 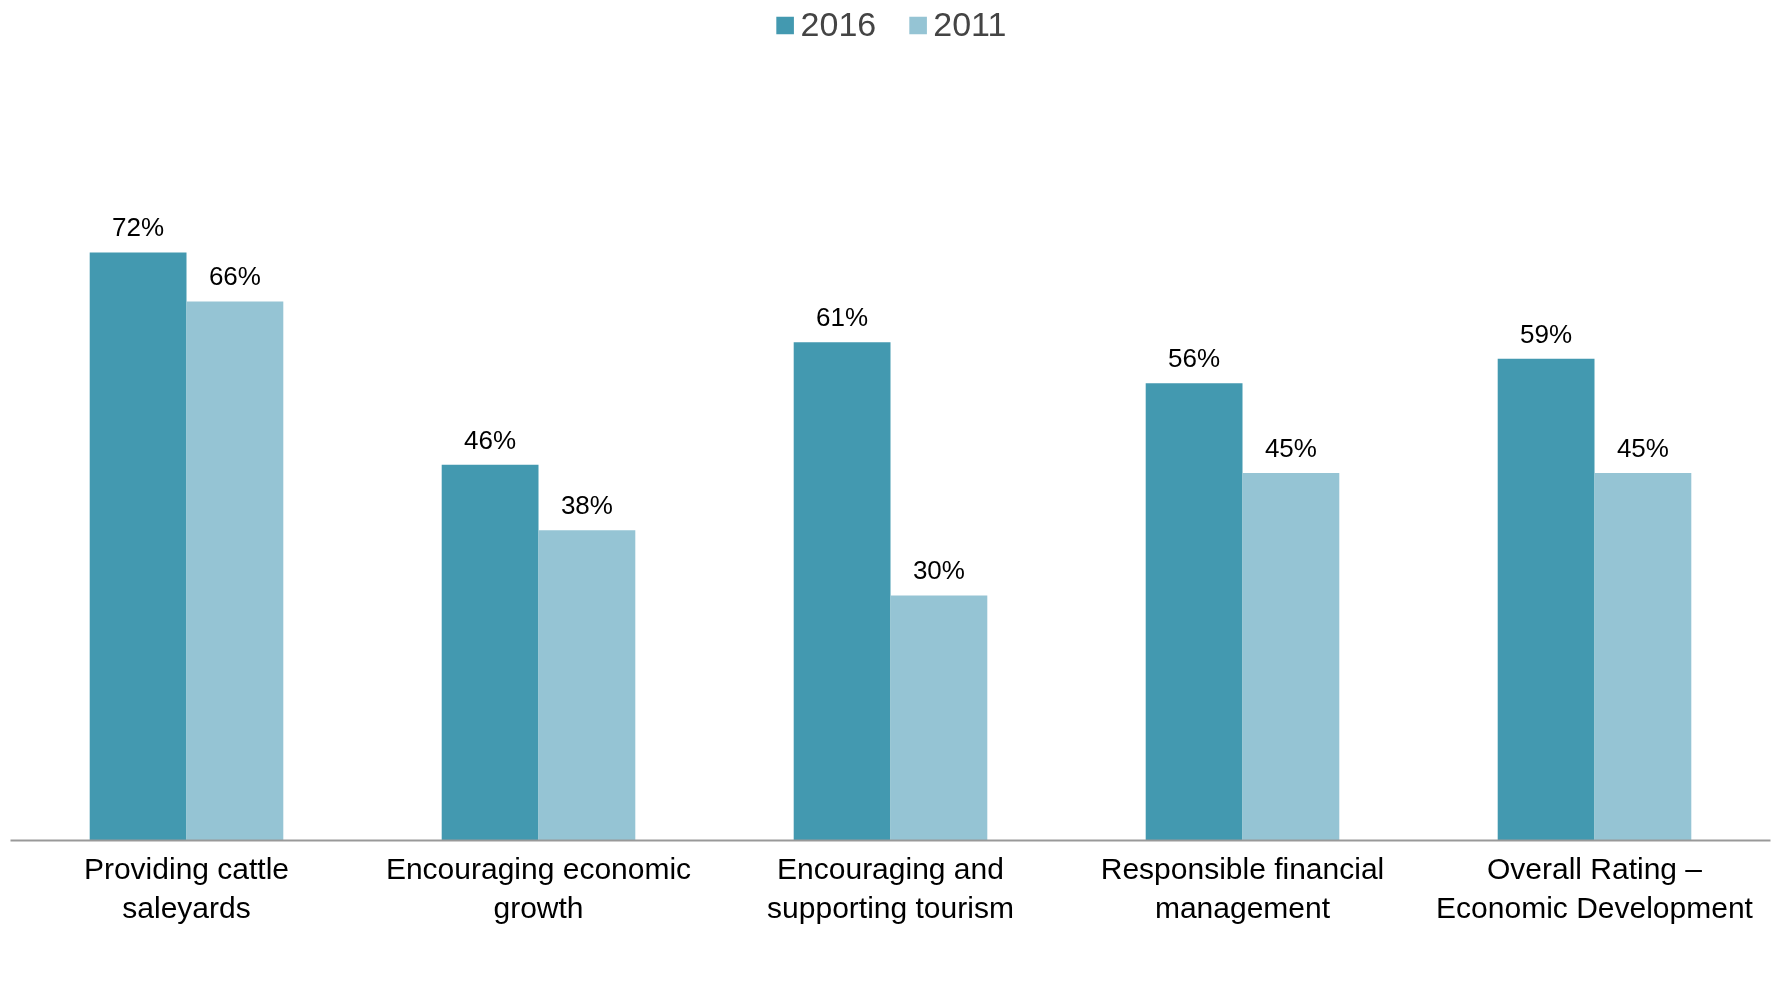 What do you see at coordinates (586, 505) in the screenshot?
I see `data-label: 38%` at bounding box center [586, 505].